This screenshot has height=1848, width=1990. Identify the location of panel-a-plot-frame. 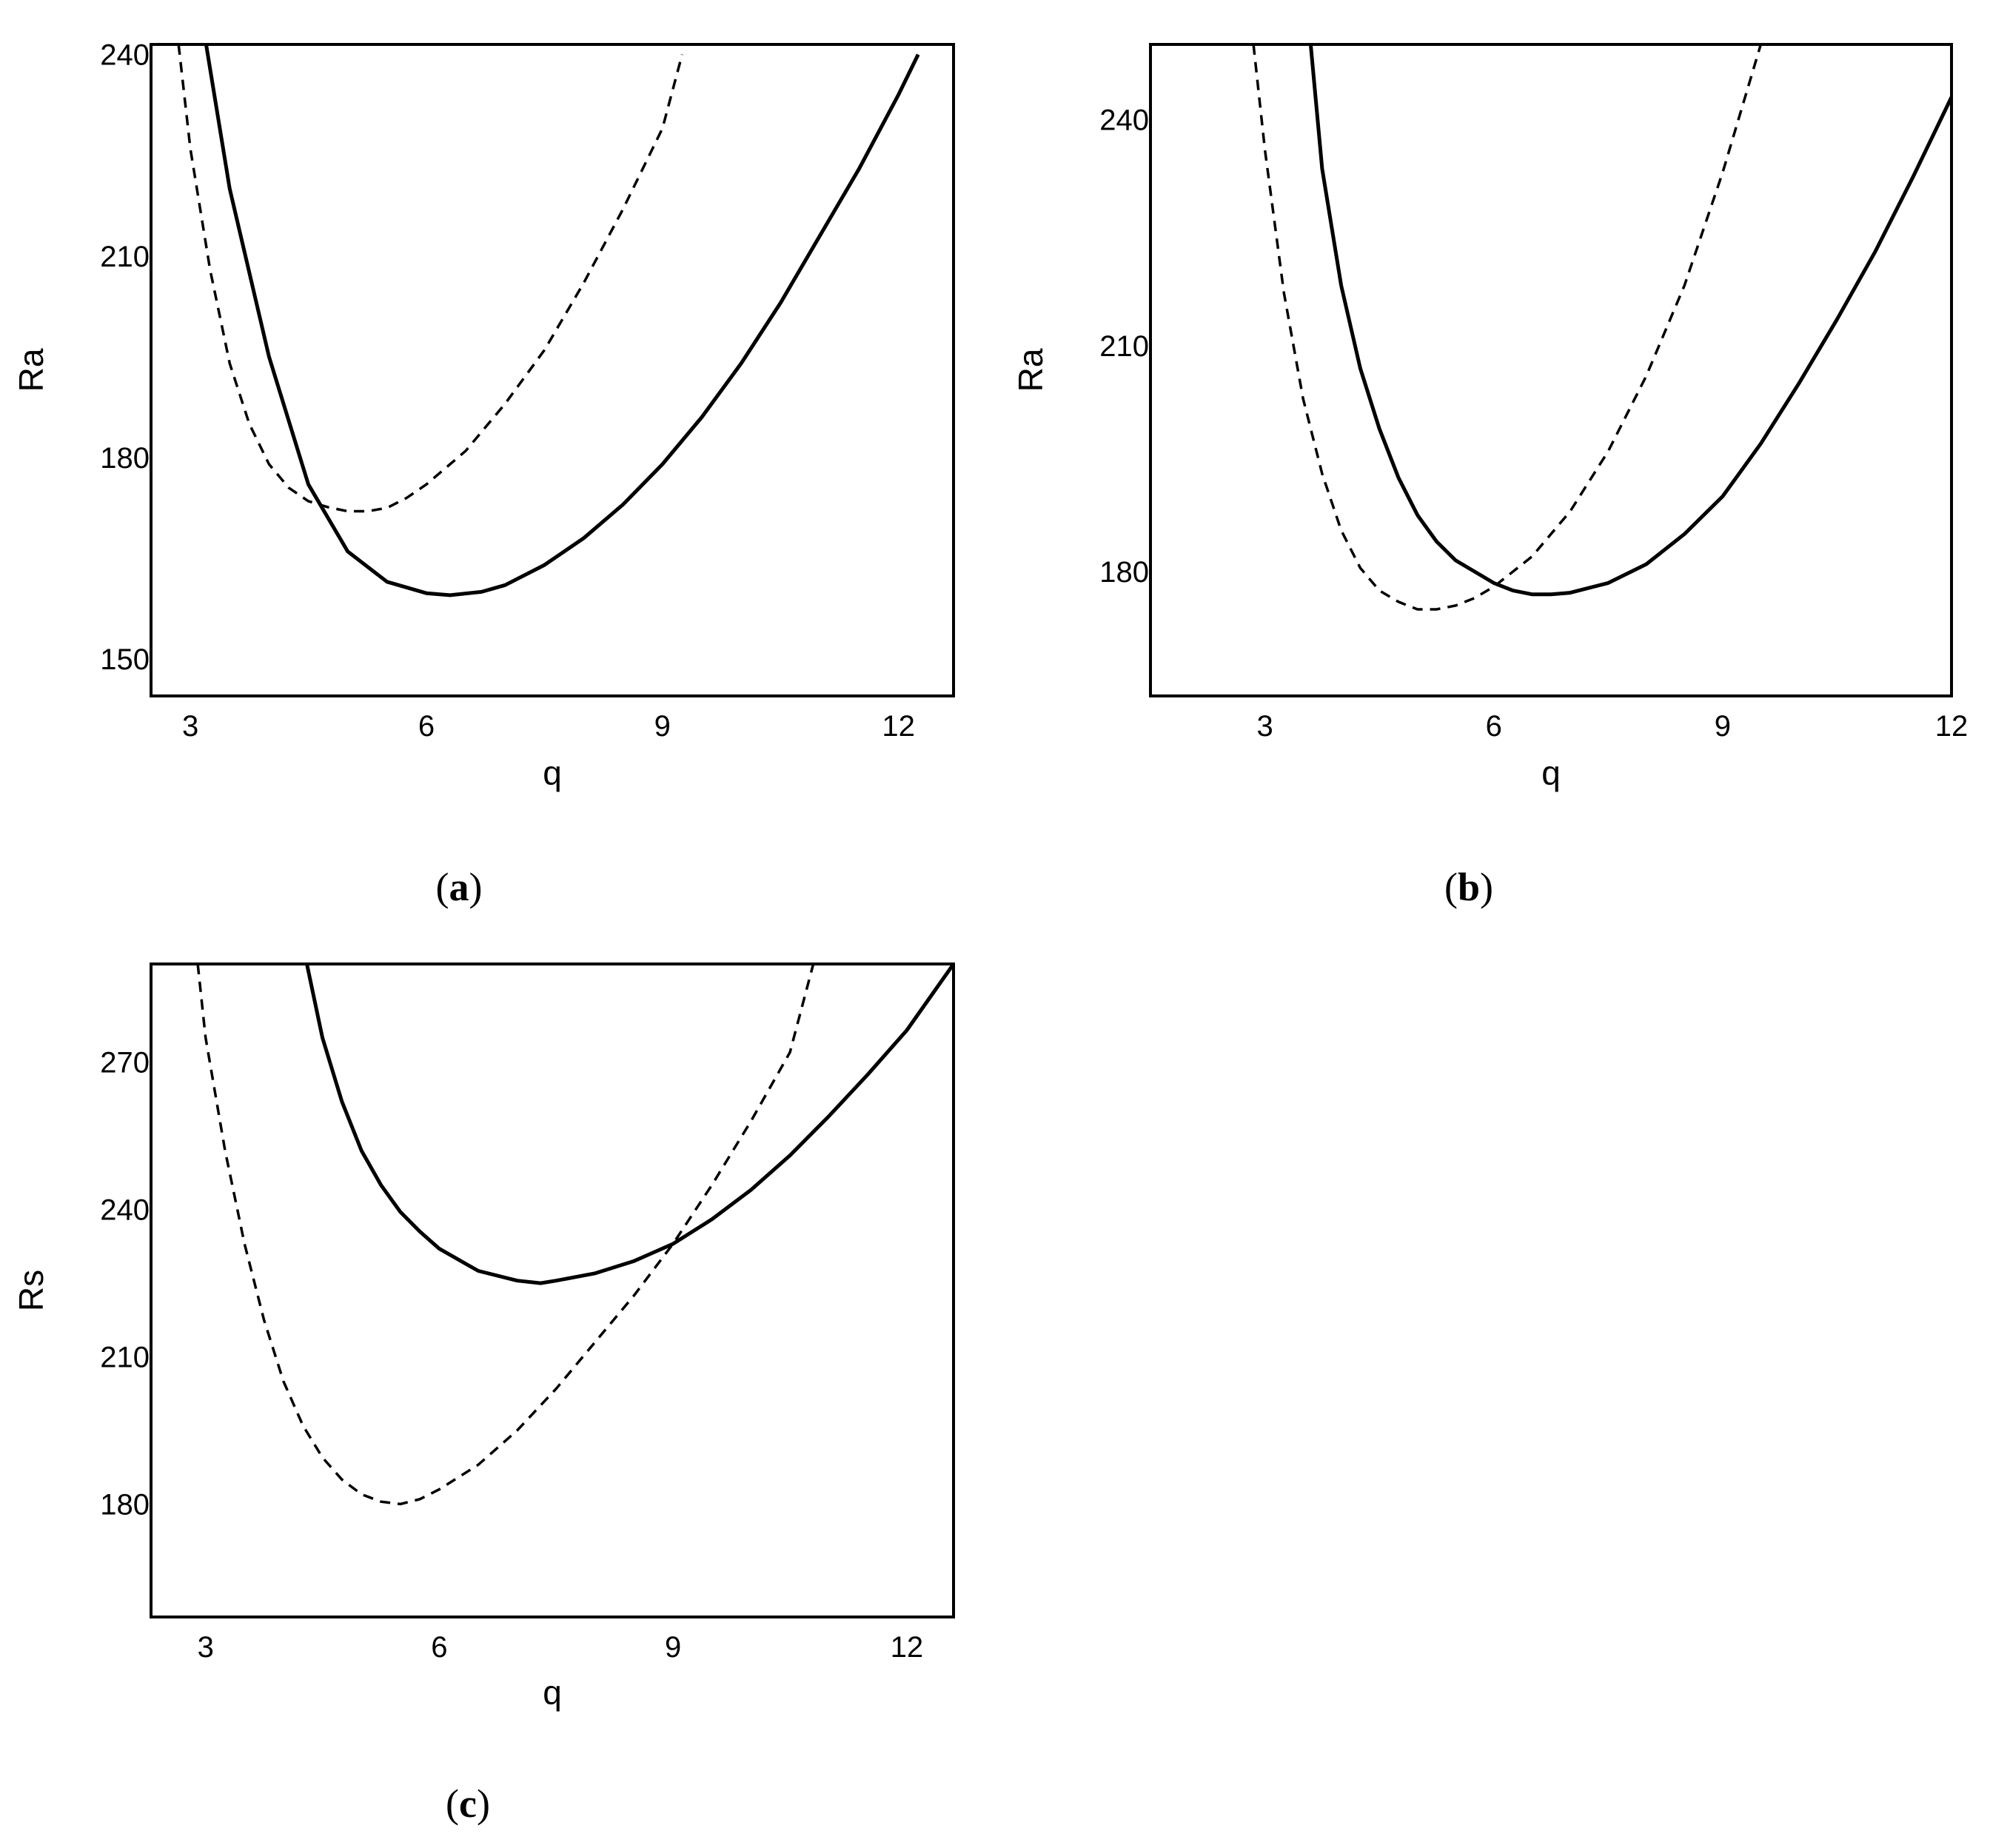
(552, 370).